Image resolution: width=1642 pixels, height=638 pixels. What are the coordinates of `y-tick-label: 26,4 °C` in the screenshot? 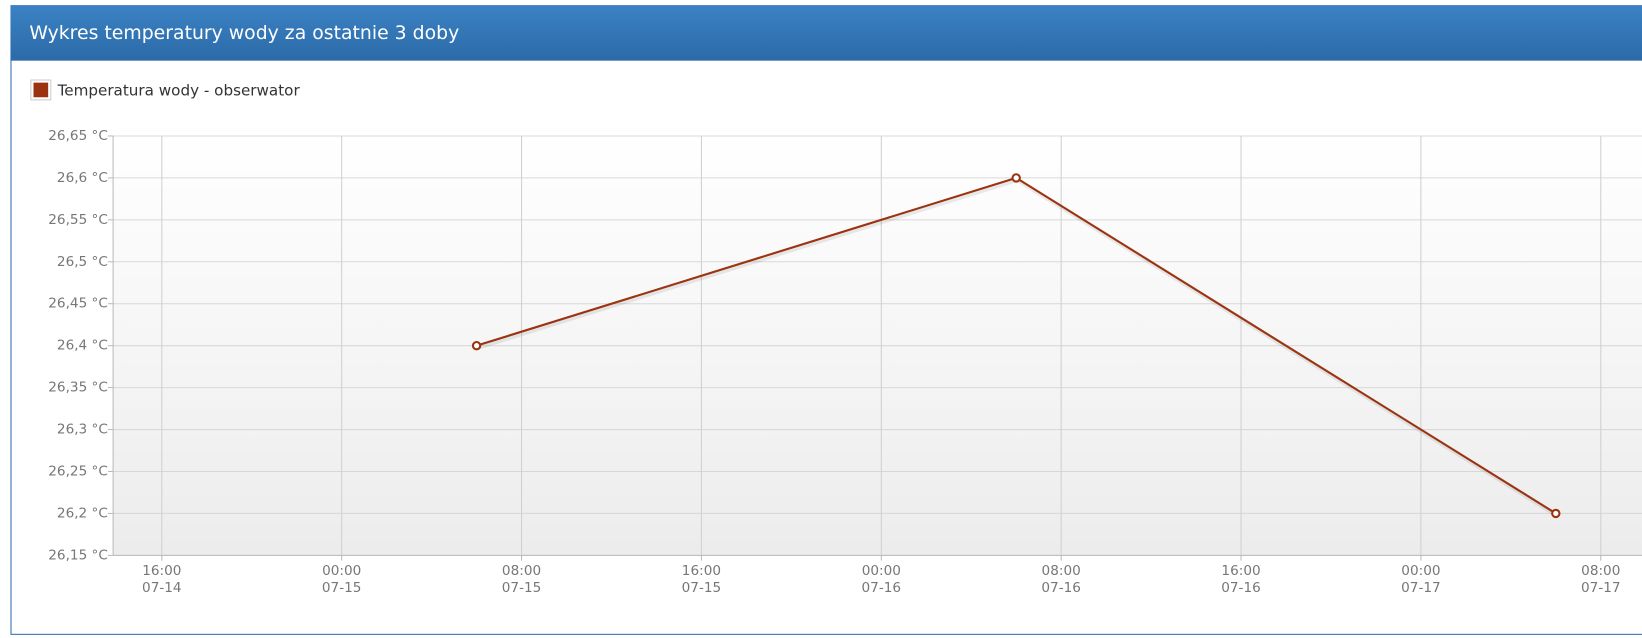 It's located at (82, 346).